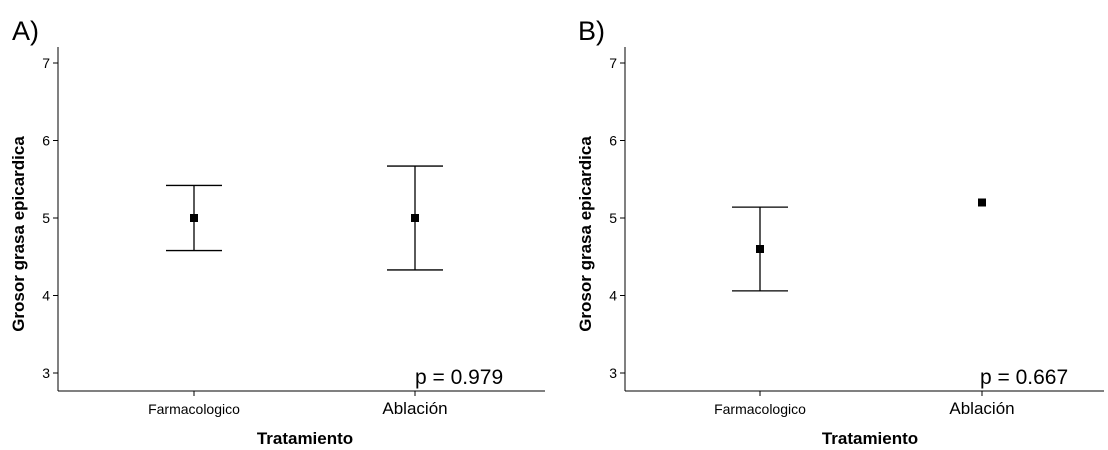 The image size is (1108, 450). Describe the element at coordinates (25, 31) in the screenshot. I see `panel-label: A)` at that location.